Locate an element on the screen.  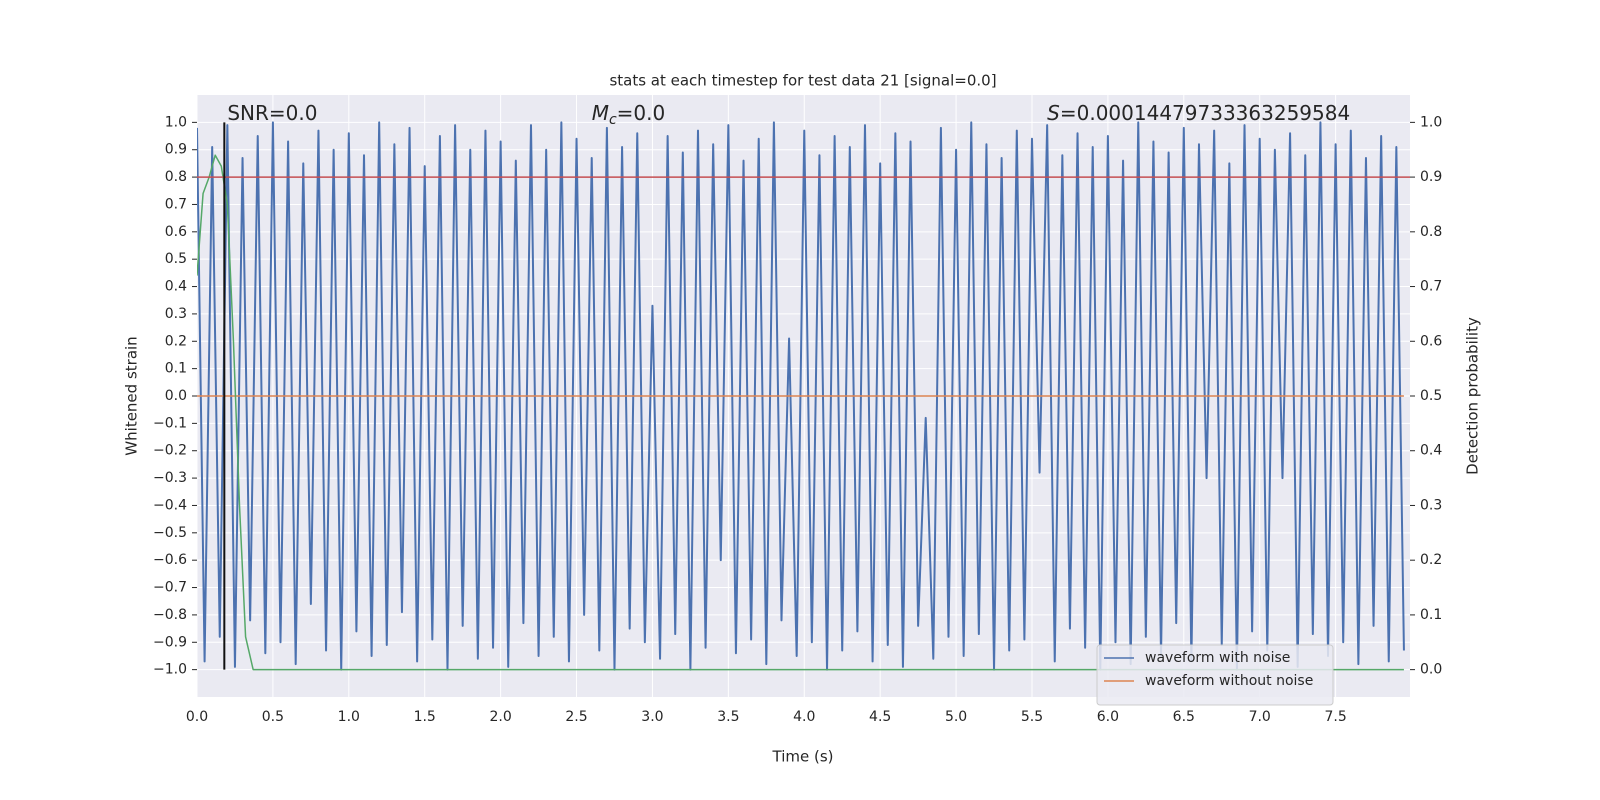
annotation-text: SNR=0.0 is located at coordinates (272, 113).